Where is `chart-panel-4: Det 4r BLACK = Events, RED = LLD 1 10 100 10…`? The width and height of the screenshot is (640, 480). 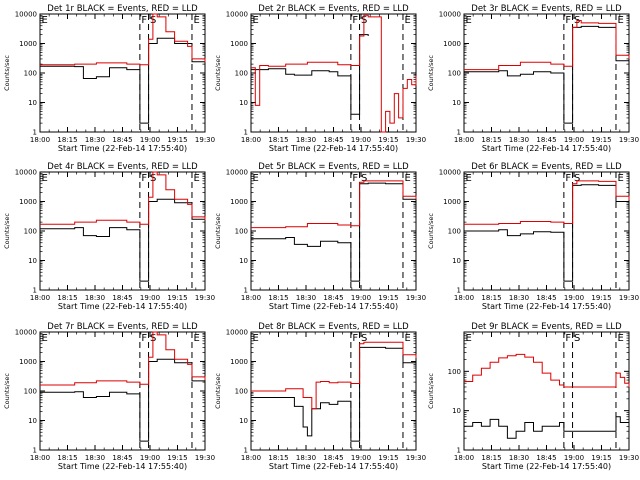 chart-panel-4: Det 4r BLACK = Events, RED = LLD 1 10 100 10… is located at coordinates (109, 236).